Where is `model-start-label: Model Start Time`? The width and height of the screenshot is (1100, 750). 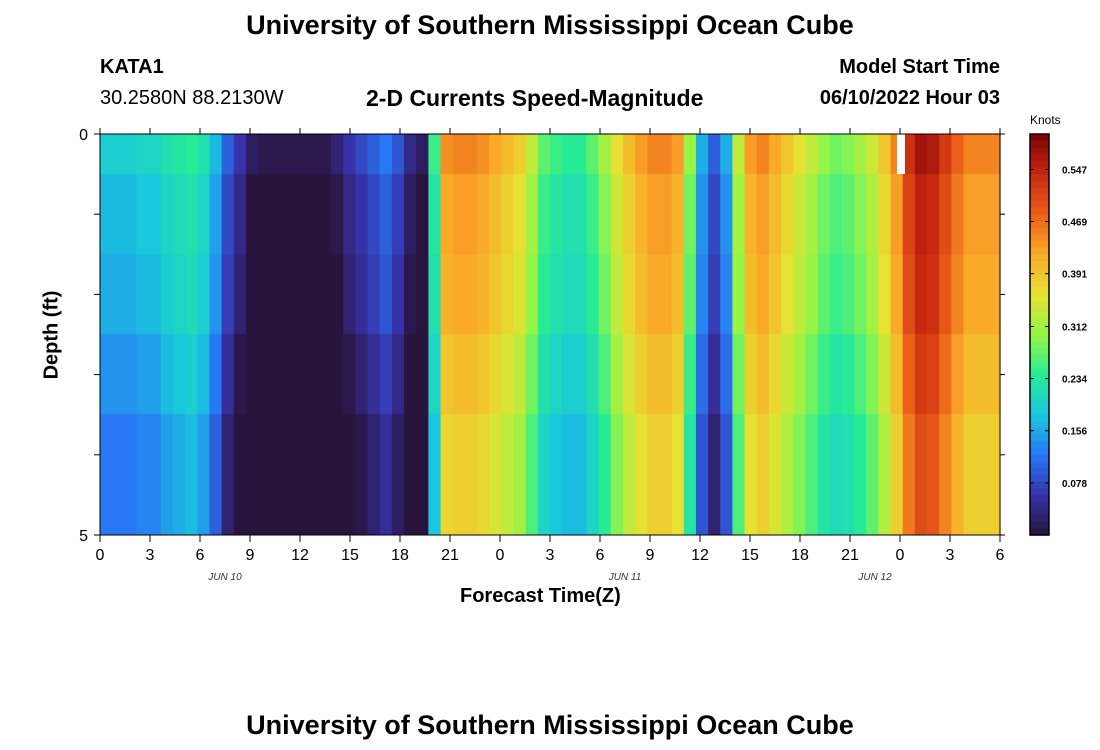
model-start-label: Model Start Time is located at coordinates (919, 67).